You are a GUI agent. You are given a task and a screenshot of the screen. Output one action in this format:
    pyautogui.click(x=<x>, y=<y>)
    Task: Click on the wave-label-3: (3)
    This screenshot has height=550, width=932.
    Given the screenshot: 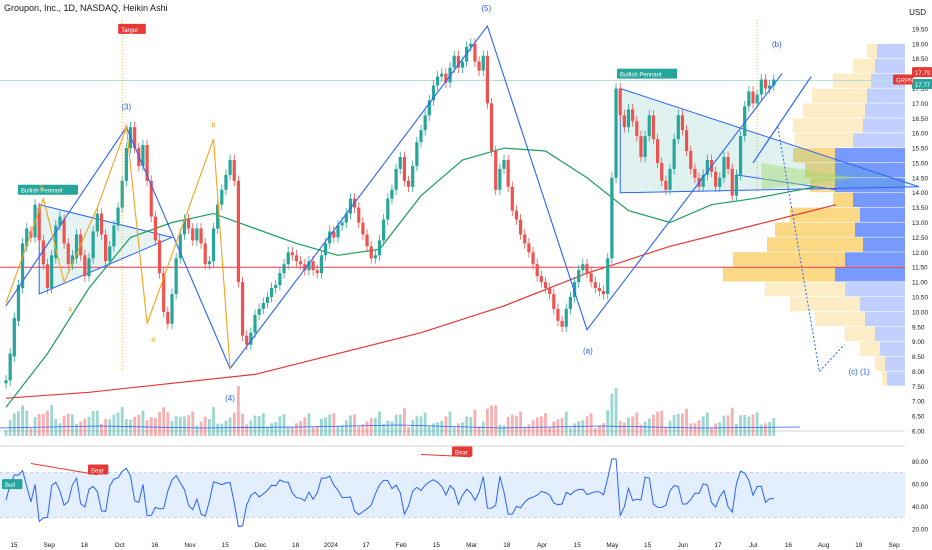 What is the action you would take?
    pyautogui.click(x=126, y=106)
    